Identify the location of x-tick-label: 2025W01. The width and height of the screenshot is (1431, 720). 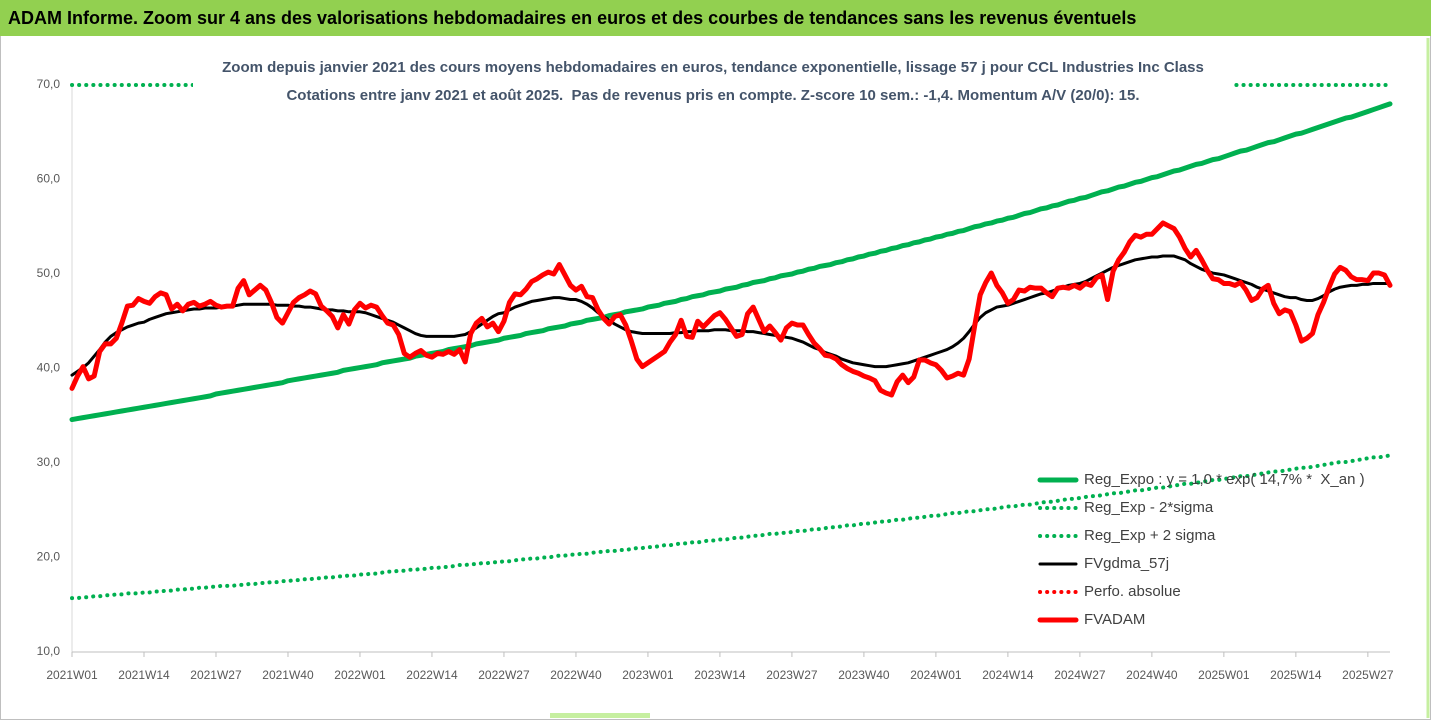
(1224, 675).